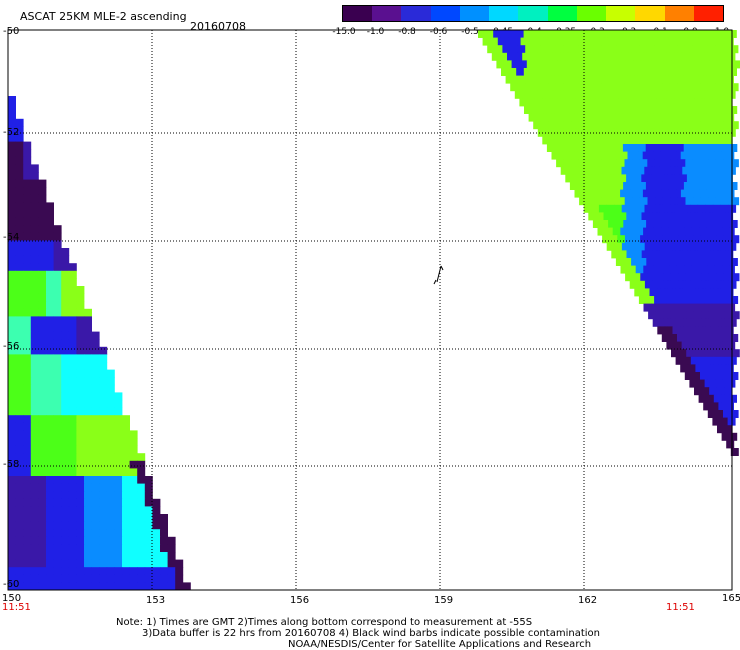 The height and width of the screenshot is (650, 740). I want to click on color-scale-bar, so click(533, 13).